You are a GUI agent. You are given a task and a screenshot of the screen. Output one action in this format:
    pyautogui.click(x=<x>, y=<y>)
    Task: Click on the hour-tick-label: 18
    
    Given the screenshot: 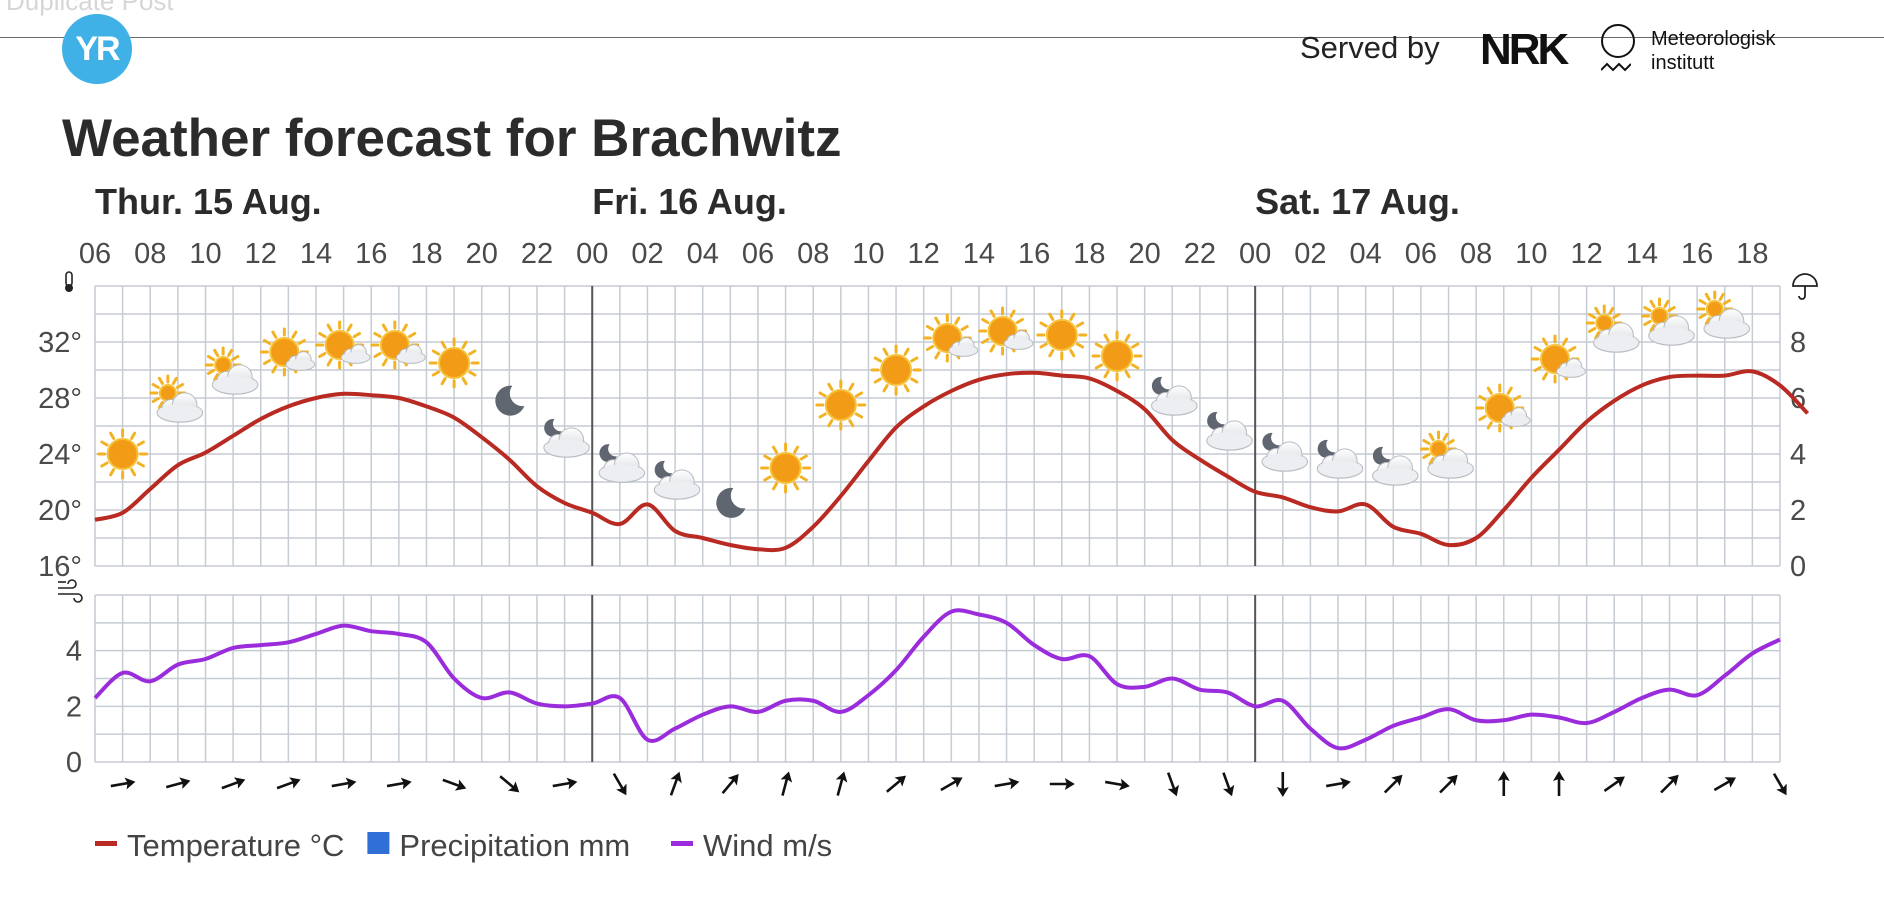 What is the action you would take?
    pyautogui.click(x=1089, y=254)
    